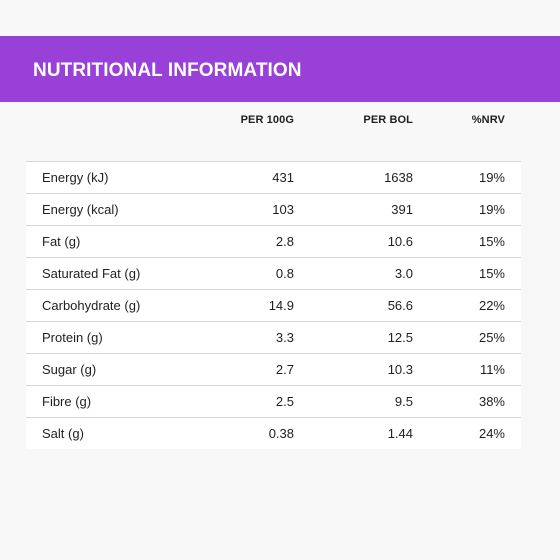 This screenshot has height=560, width=560. I want to click on title-banner: NUTRITIONAL INFORMATION, so click(280, 69).